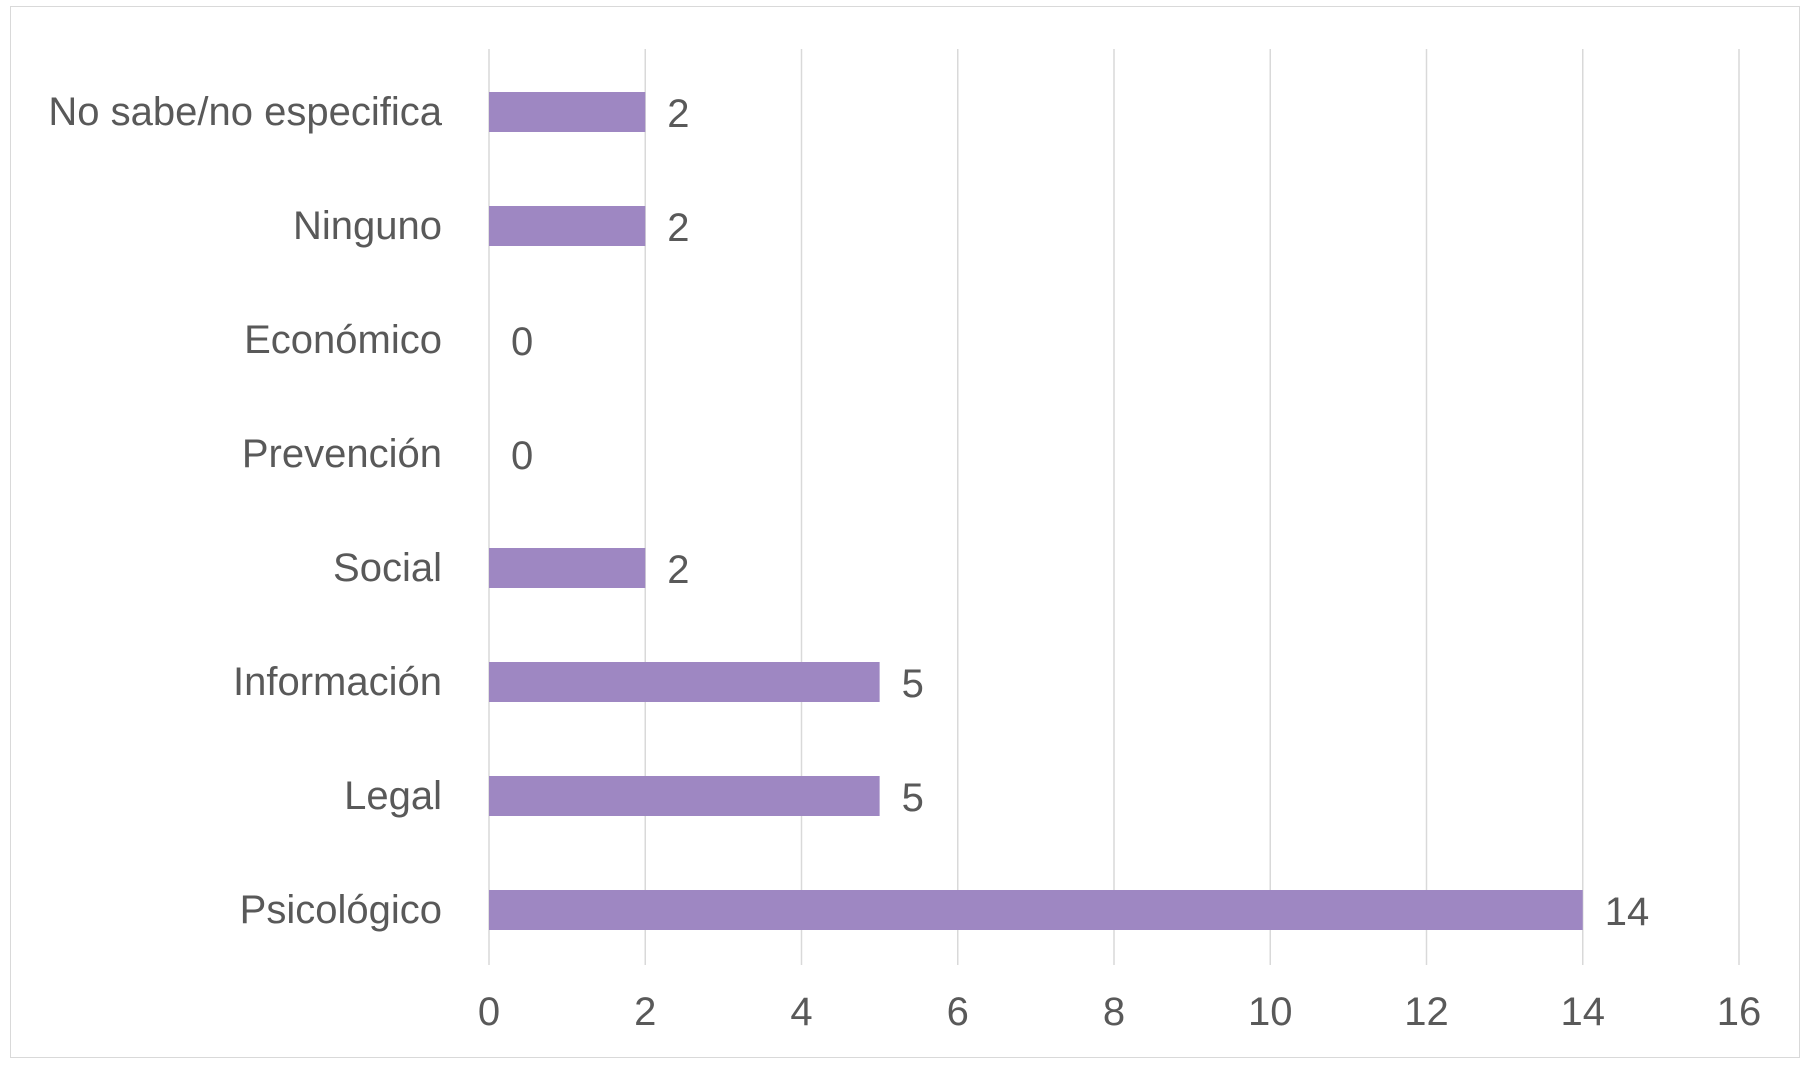 This screenshot has height=1066, width=1805. Describe the element at coordinates (958, 1012) in the screenshot. I see `x-tick-label: 6` at that location.